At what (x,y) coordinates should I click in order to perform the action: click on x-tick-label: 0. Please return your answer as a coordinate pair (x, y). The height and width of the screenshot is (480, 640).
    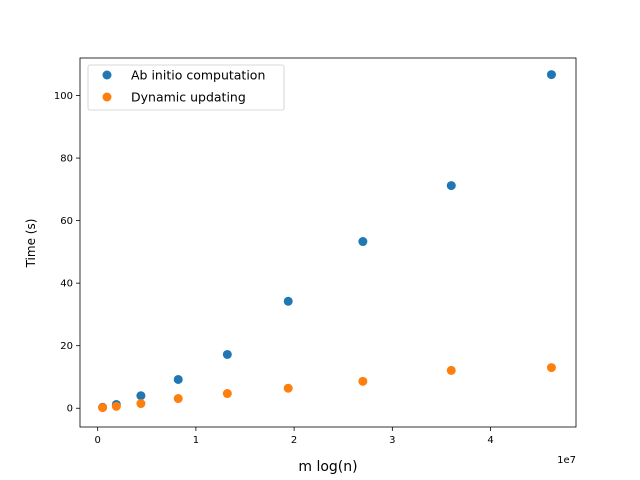
    Looking at the image, I should click on (97, 440).